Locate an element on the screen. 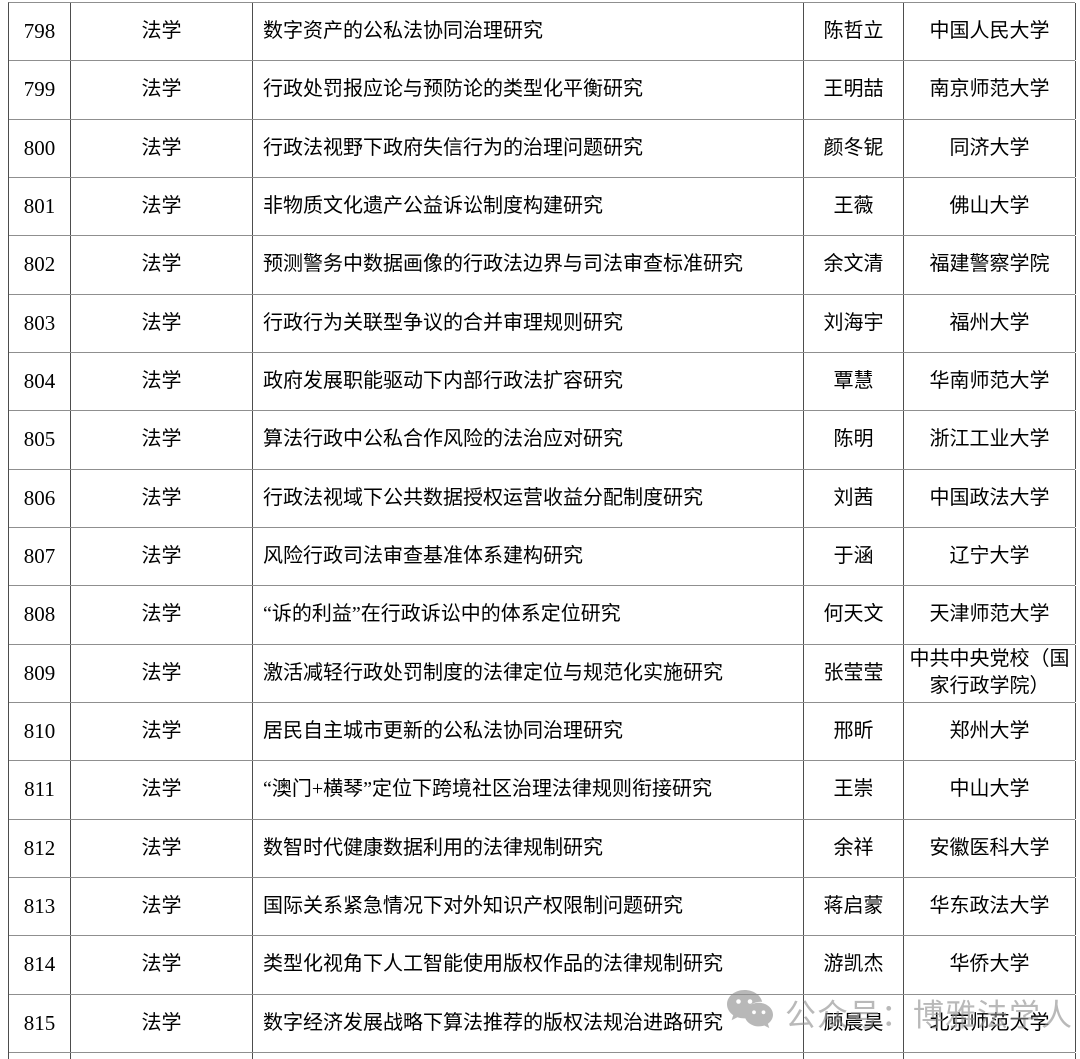 Image resolution: width=1080 pixels, height=1059 pixels. university-cell: 中山大学 is located at coordinates (990, 790).